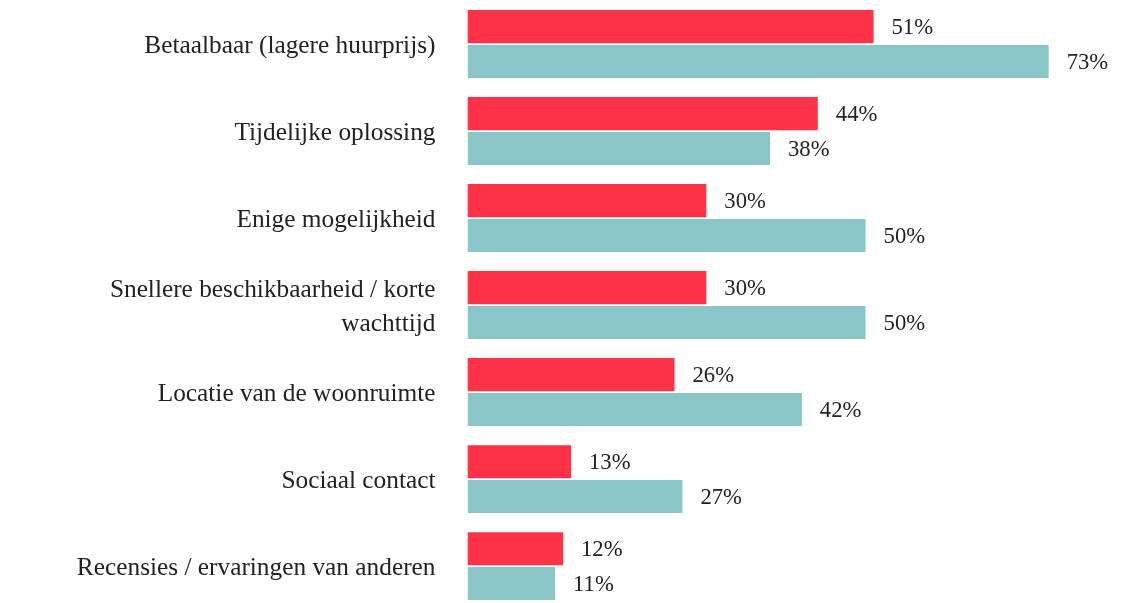 The width and height of the screenshot is (1140, 603). Describe the element at coordinates (335, 131) in the screenshot. I see `y-tick-label: Tijdelijke oplossing` at that location.